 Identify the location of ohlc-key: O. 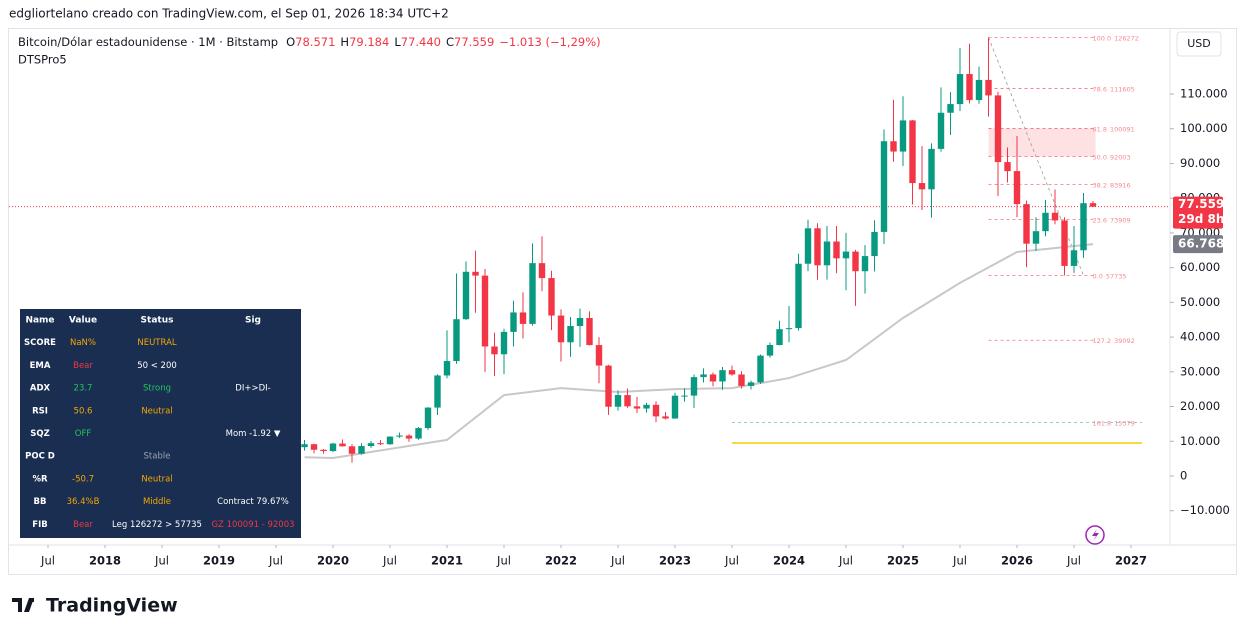
(290, 42).